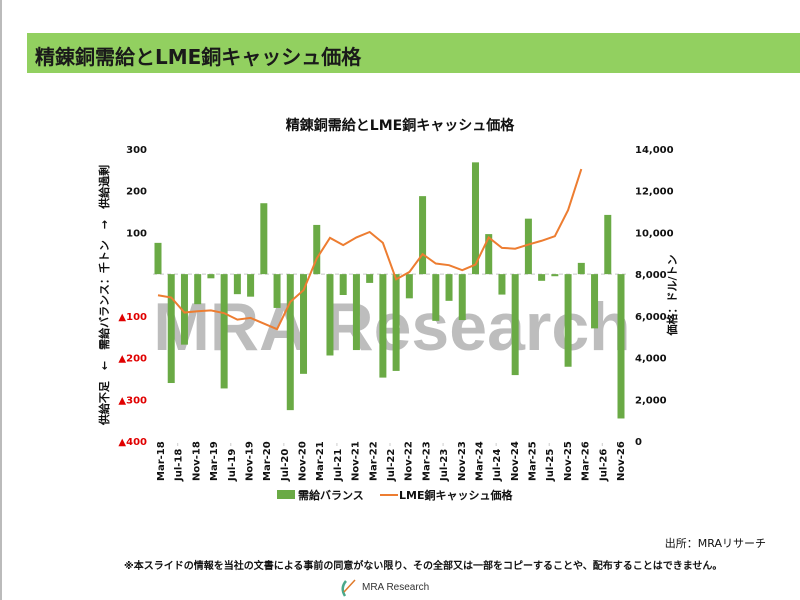  Describe the element at coordinates (497, 465) in the screenshot. I see `x-tick-label: Jul-24` at that location.